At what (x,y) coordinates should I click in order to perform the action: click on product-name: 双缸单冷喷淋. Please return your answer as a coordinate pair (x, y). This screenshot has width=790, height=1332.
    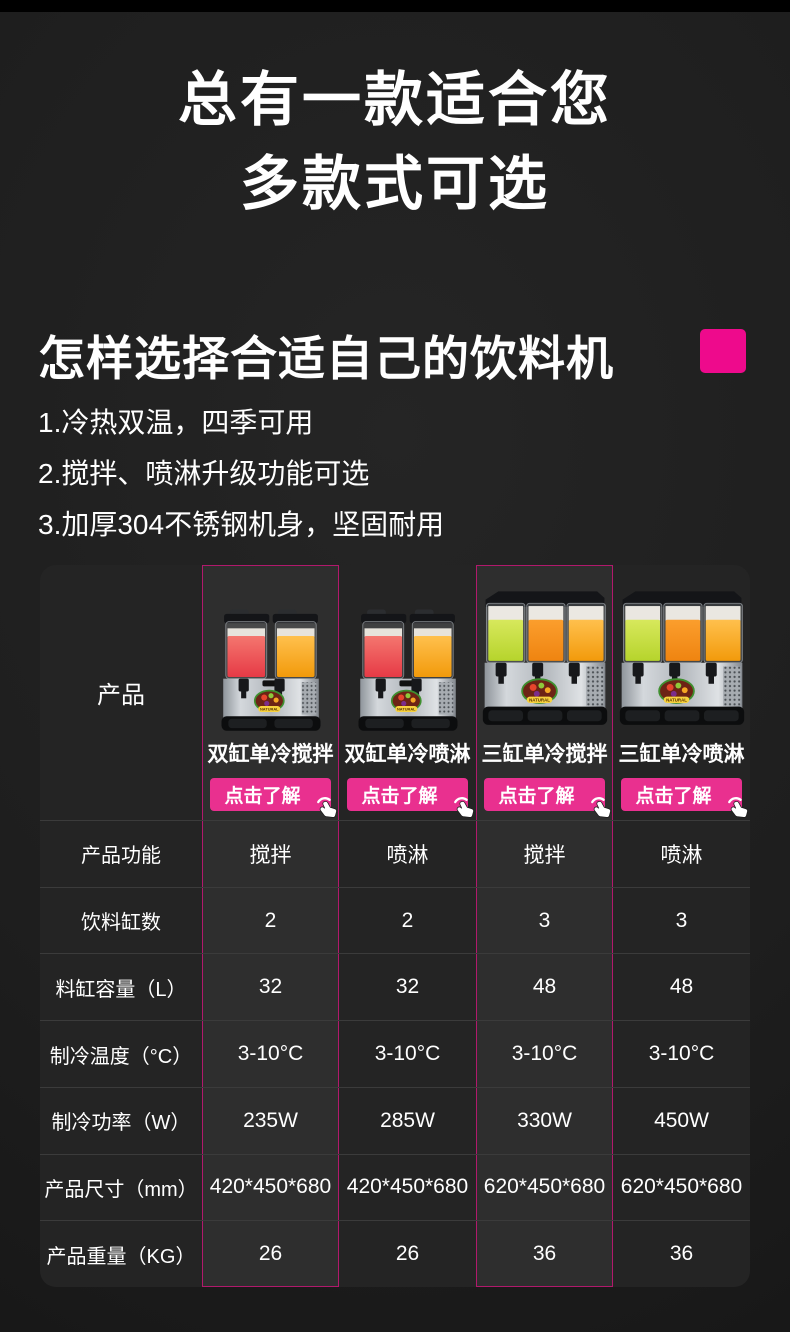
    Looking at the image, I should click on (407, 754).